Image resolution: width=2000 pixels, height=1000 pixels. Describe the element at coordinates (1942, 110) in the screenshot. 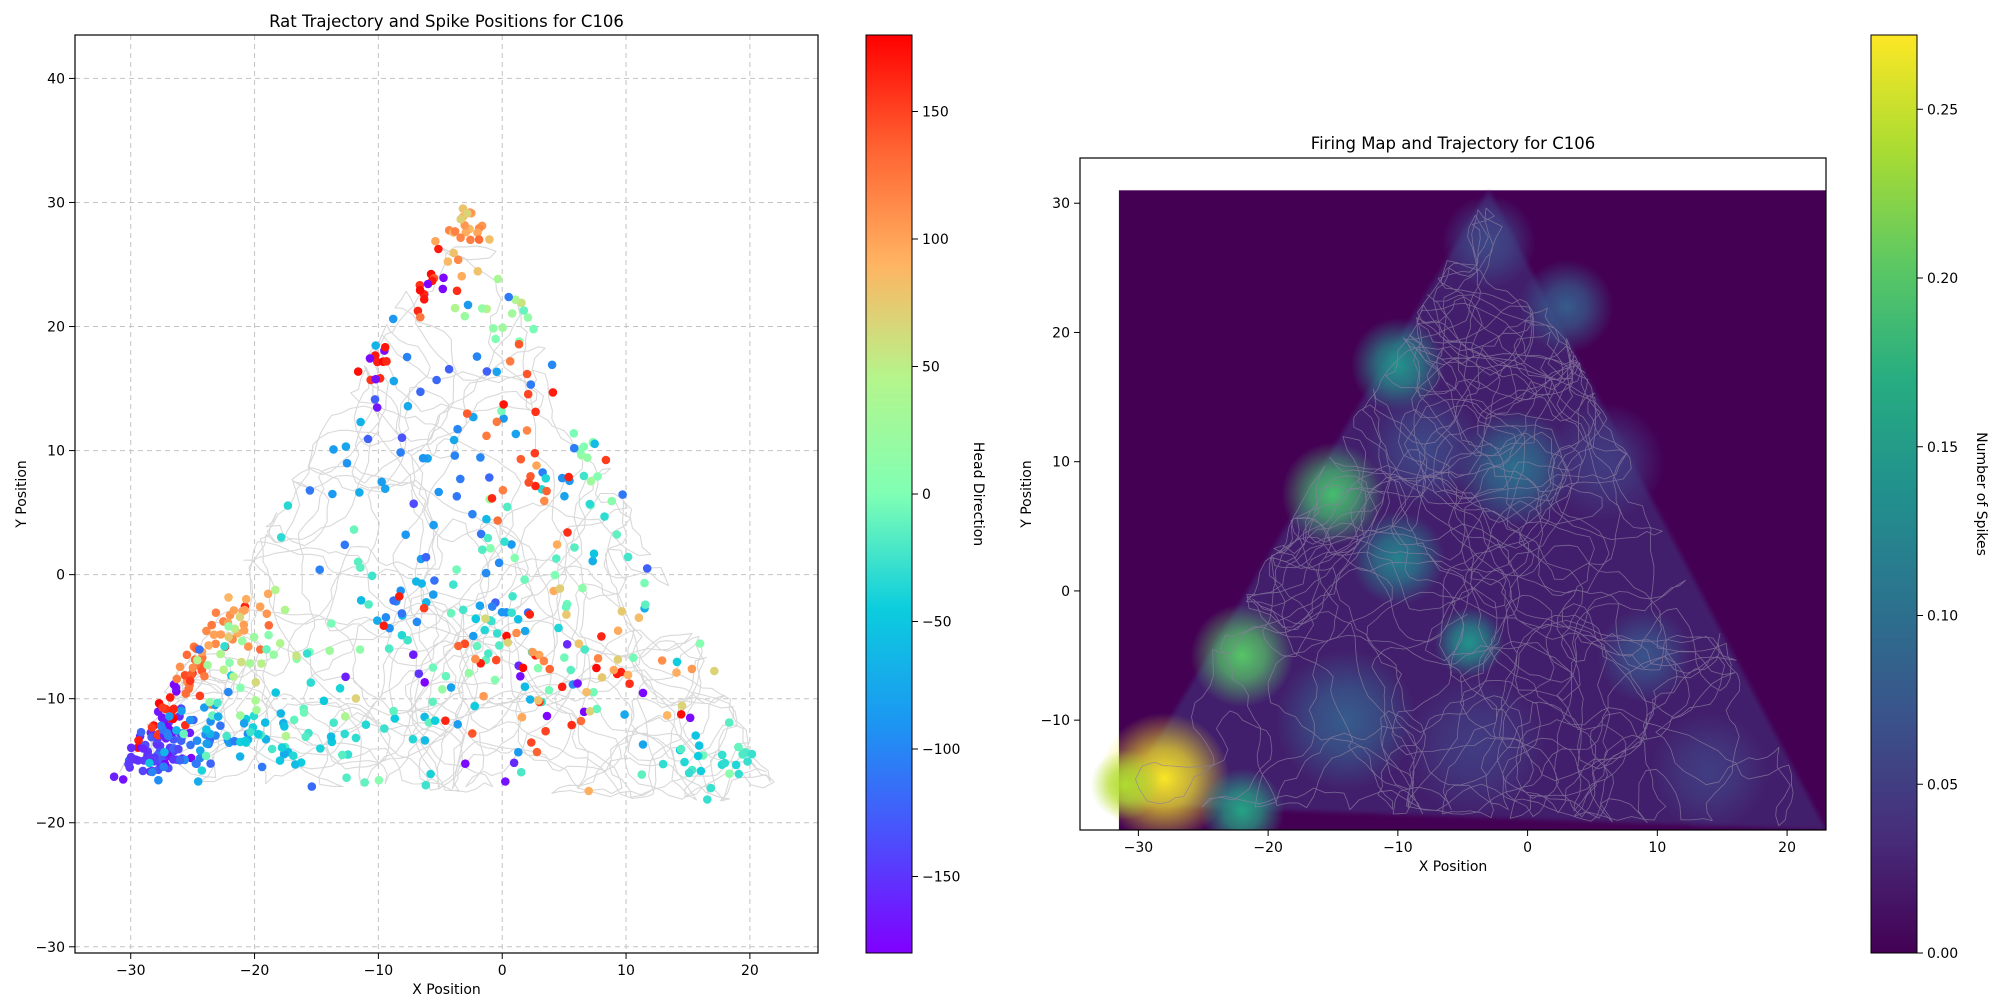

I see `spike-count-tick-label: 0.25` at that location.